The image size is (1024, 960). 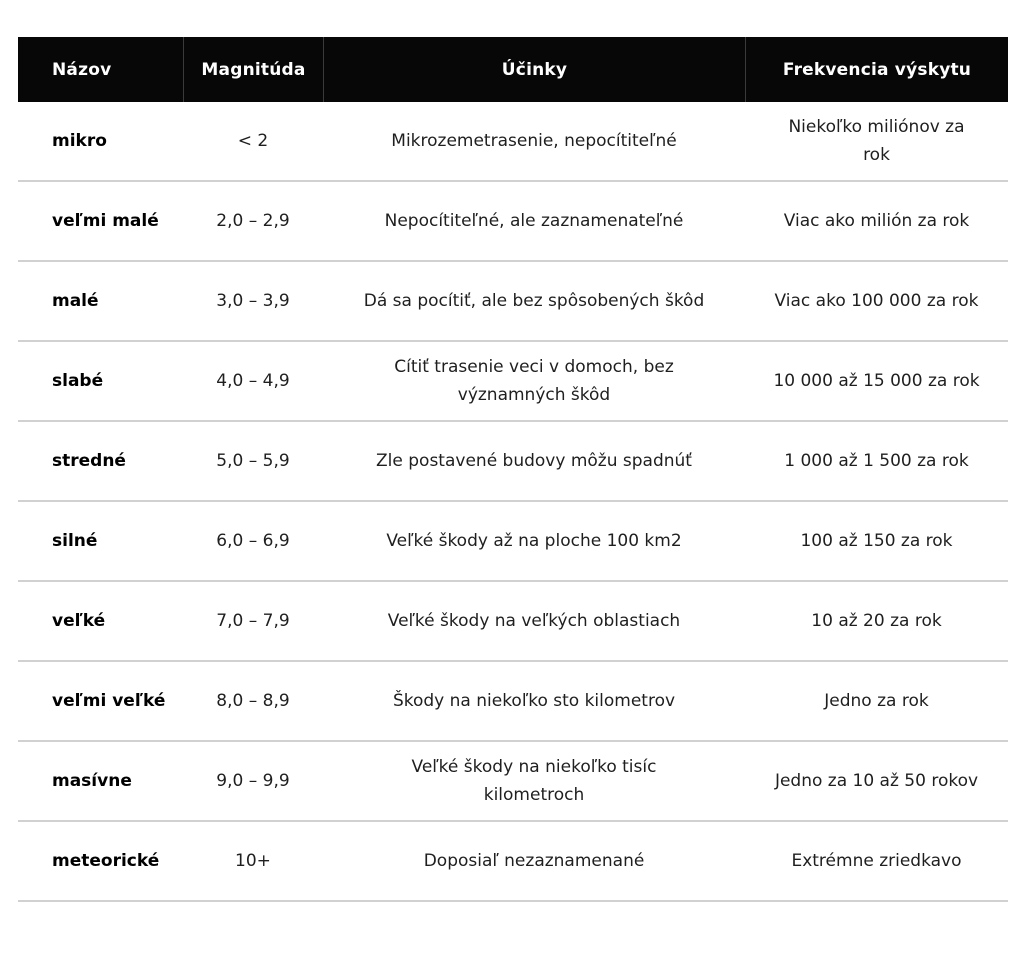 I want to click on cell-frequency: Jedno za 10 až 50 rokov, so click(x=876, y=781).